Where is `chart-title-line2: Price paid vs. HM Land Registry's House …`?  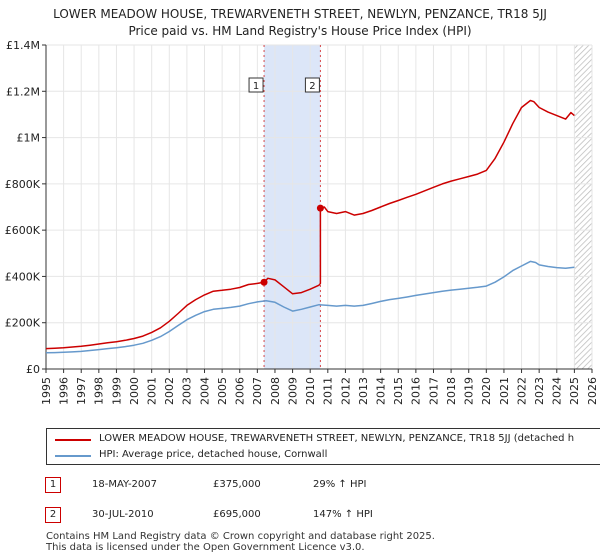
chart-title-line2: Price paid vs. HM Land Registry's House … is located at coordinates (300, 31).